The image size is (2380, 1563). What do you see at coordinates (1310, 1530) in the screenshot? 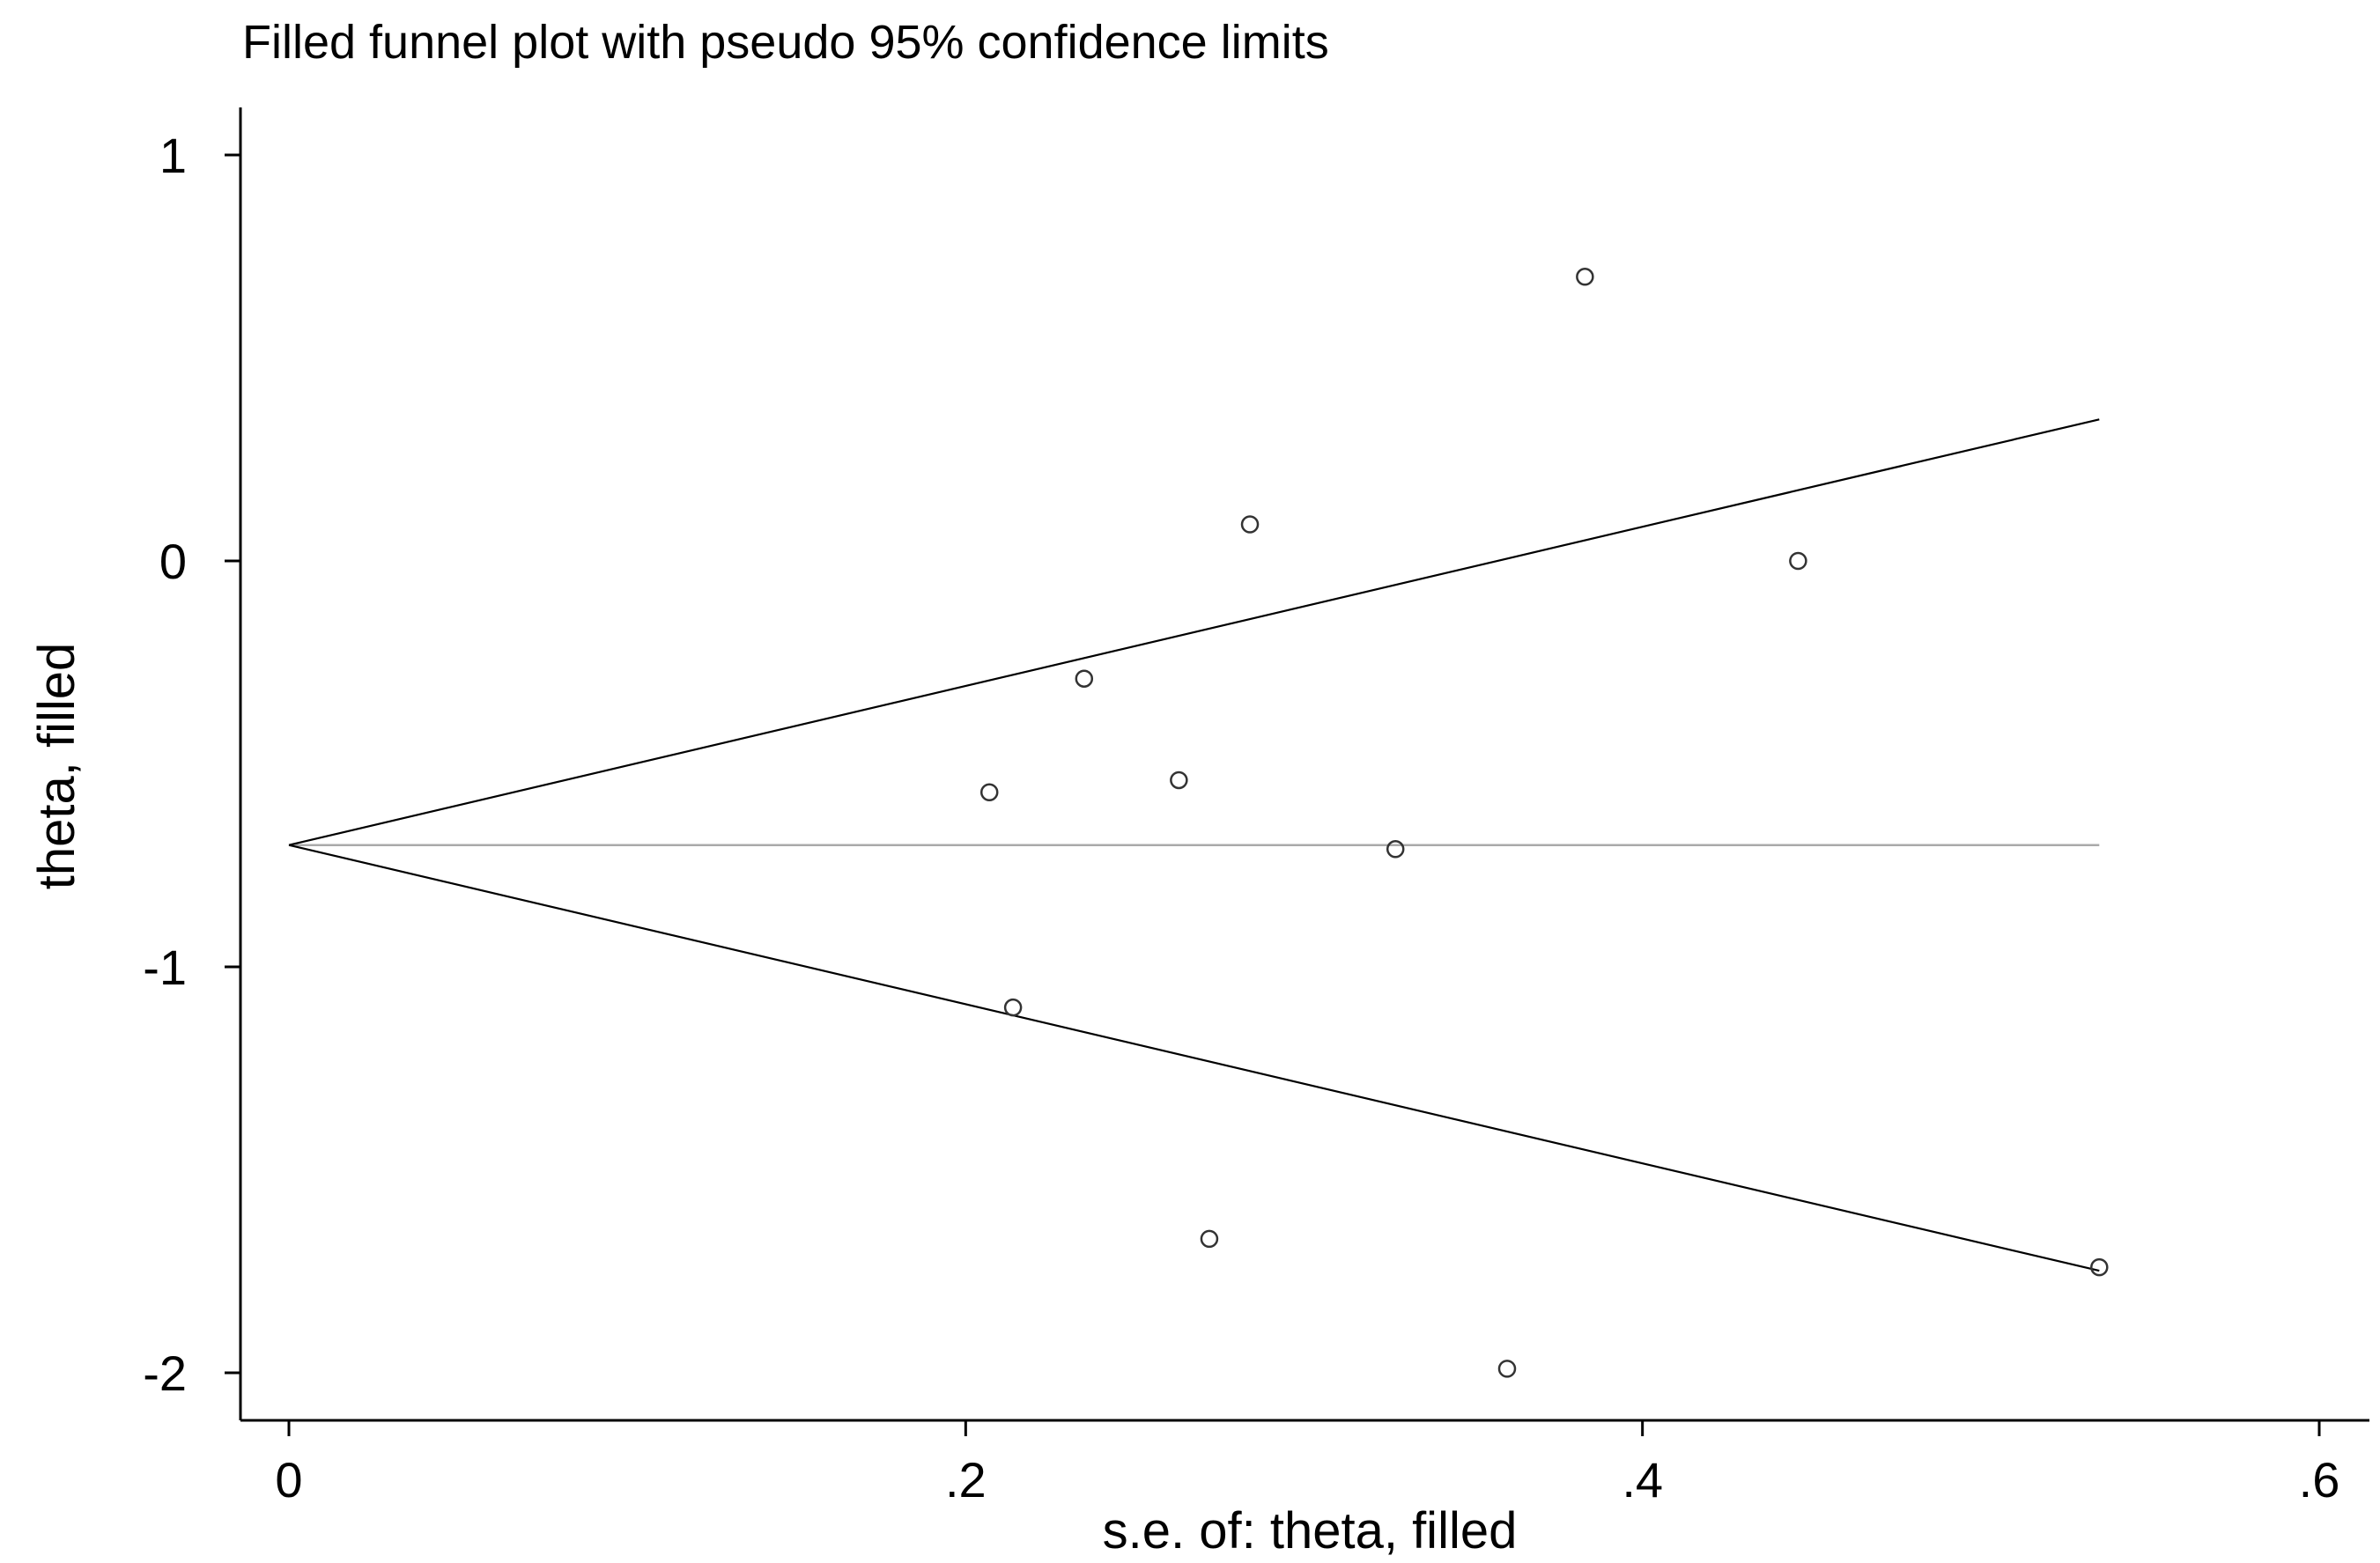
I see `x-axis-label: s.e. of: theta, filled` at bounding box center [1310, 1530].